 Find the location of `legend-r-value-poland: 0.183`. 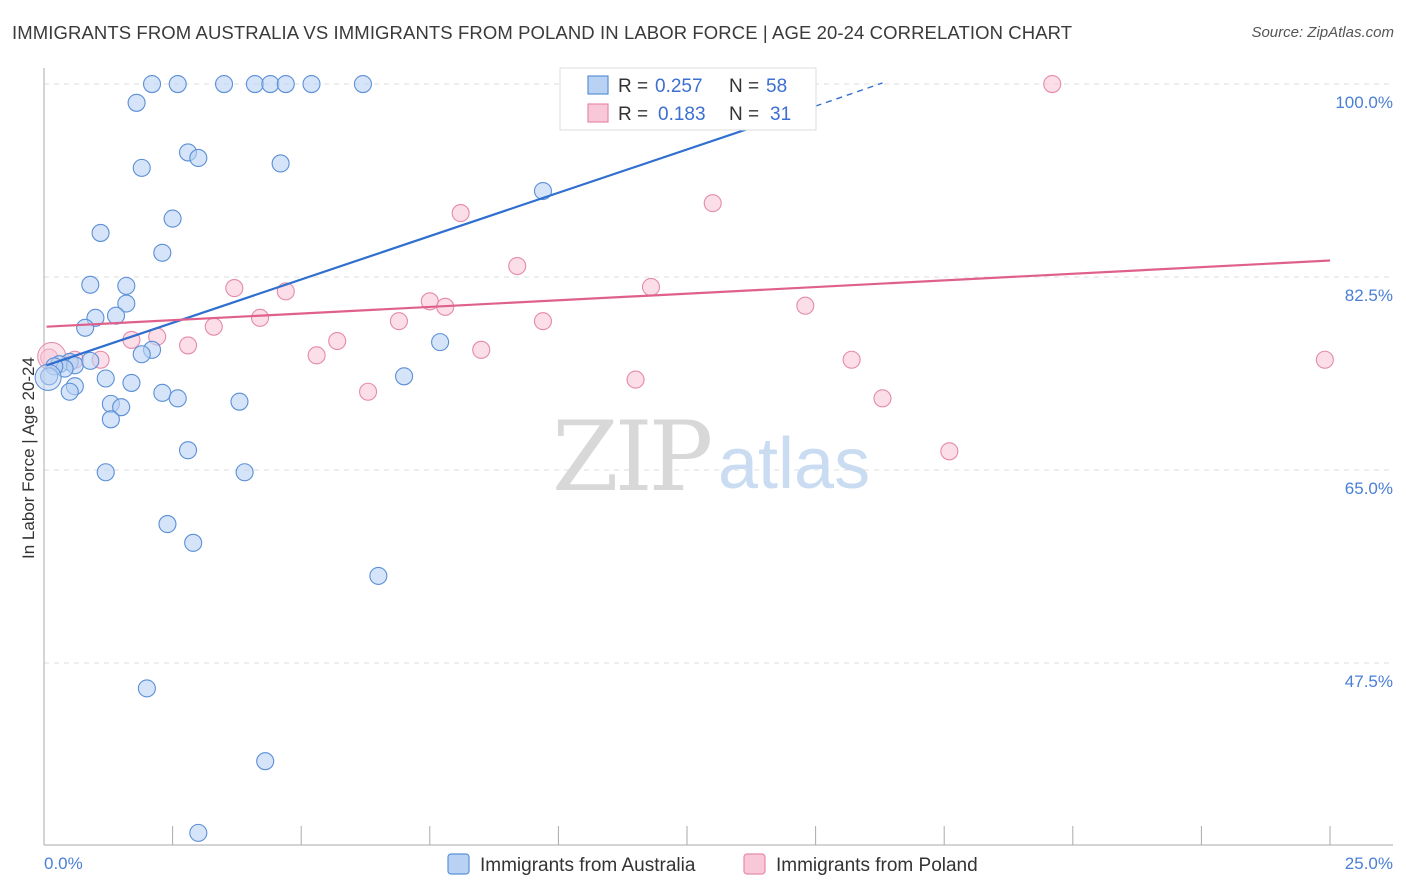

legend-r-value-poland: 0.183 is located at coordinates (682, 114).